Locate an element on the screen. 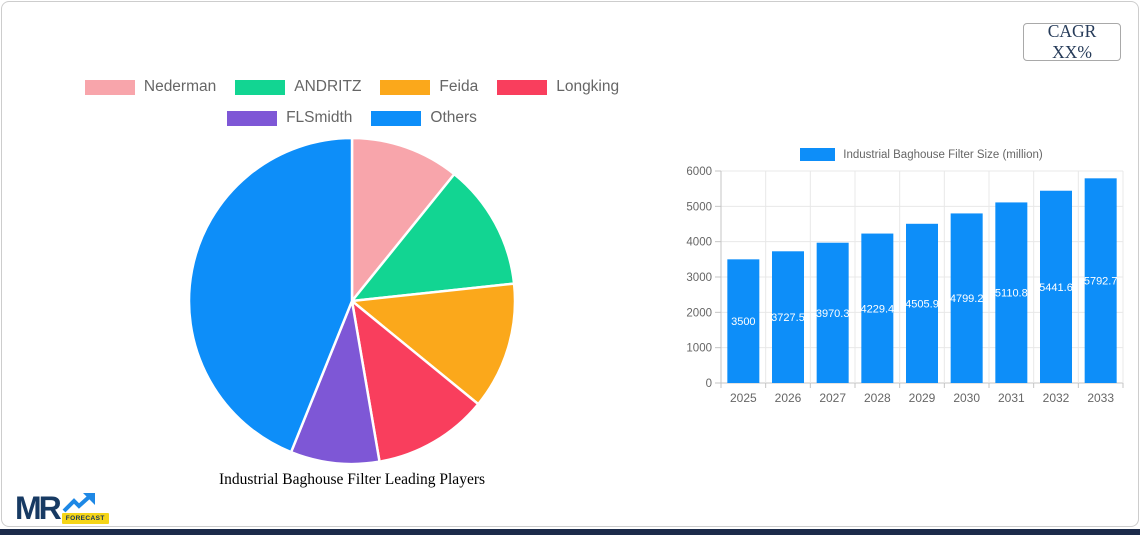 The height and width of the screenshot is (535, 1140). bar-value-label: 5441.6 is located at coordinates (1056, 288).